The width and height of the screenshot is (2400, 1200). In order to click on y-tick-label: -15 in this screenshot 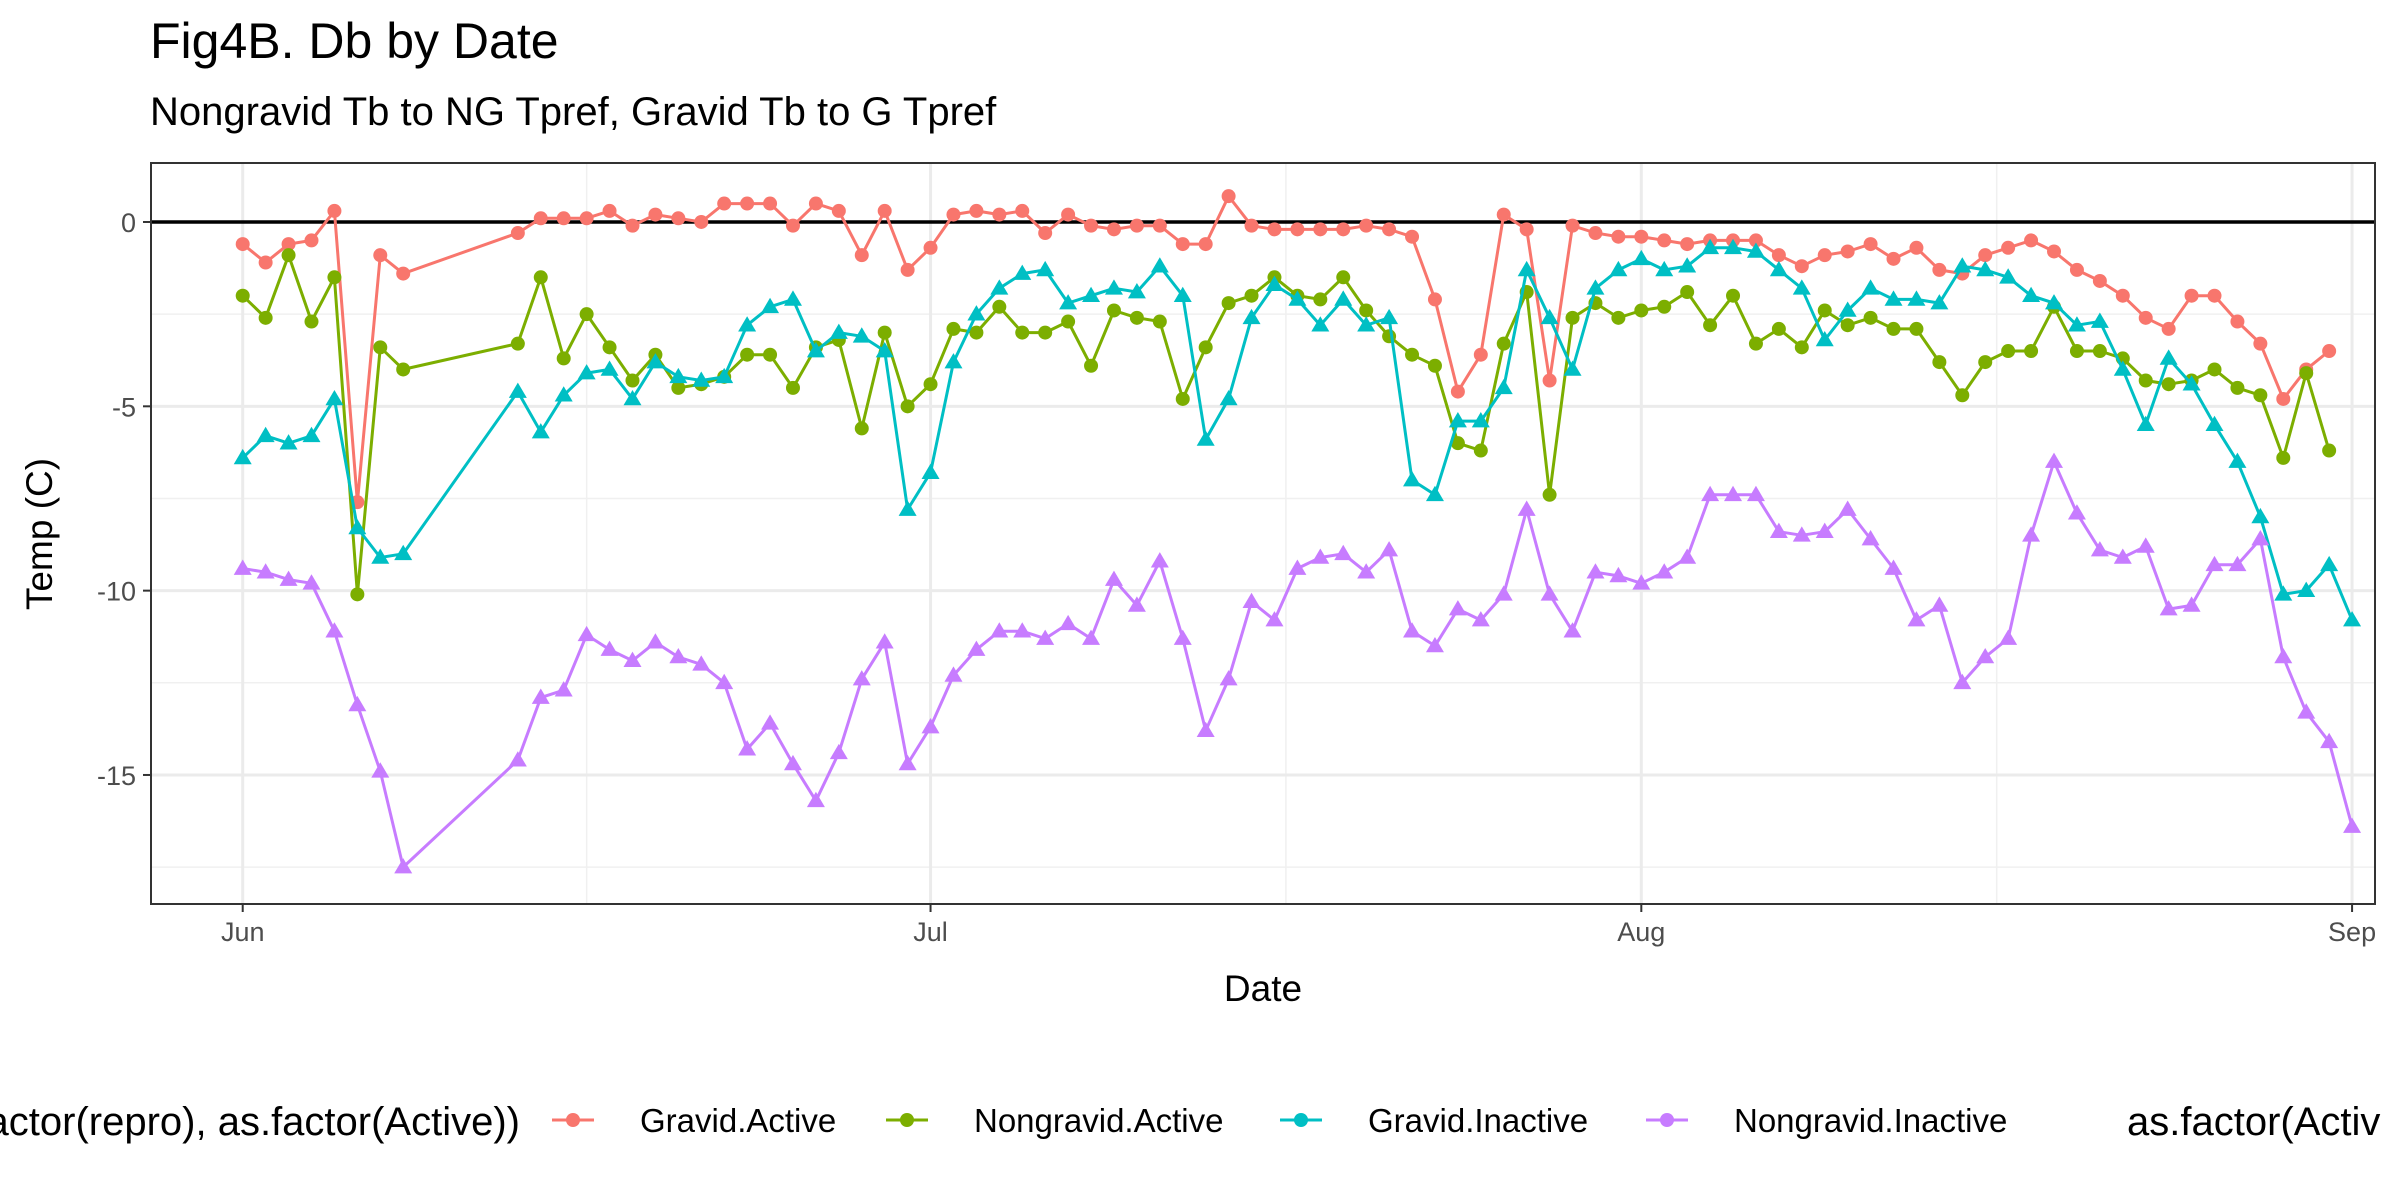, I will do `click(116, 776)`.